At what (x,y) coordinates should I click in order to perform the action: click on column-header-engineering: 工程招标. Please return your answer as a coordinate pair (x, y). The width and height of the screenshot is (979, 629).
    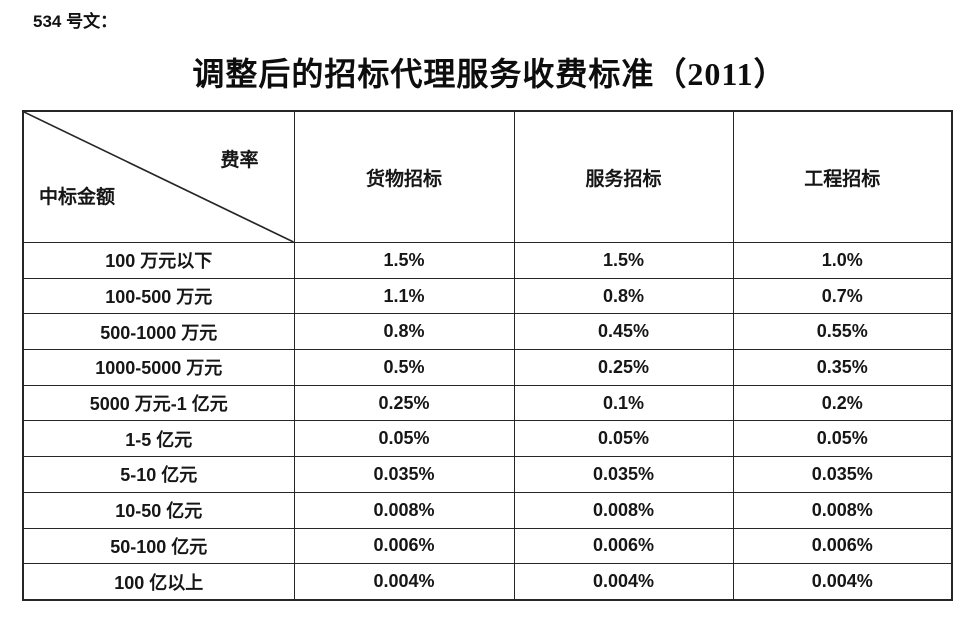
    Looking at the image, I should click on (842, 176).